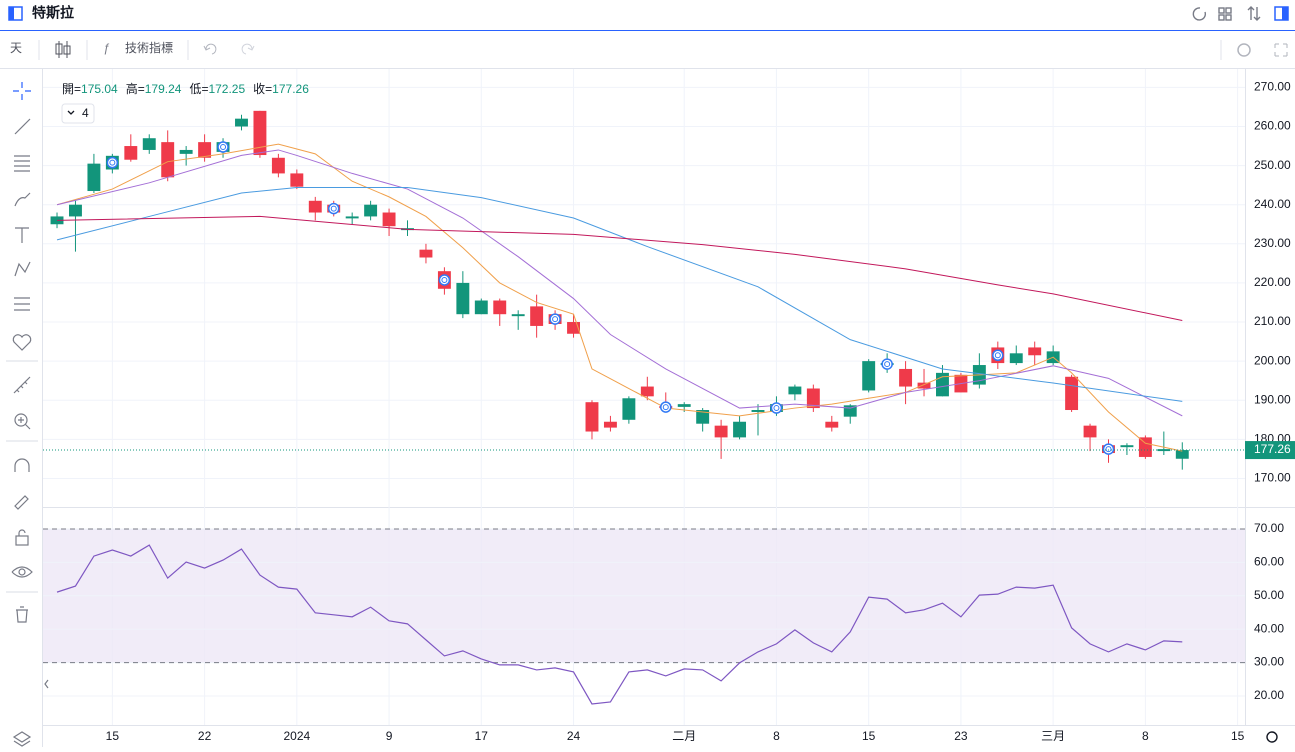 Image resolution: width=1295 pixels, height=752 pixels. Describe the element at coordinates (1269, 562) in the screenshot. I see `rsi-tick-label: 60.00` at that location.